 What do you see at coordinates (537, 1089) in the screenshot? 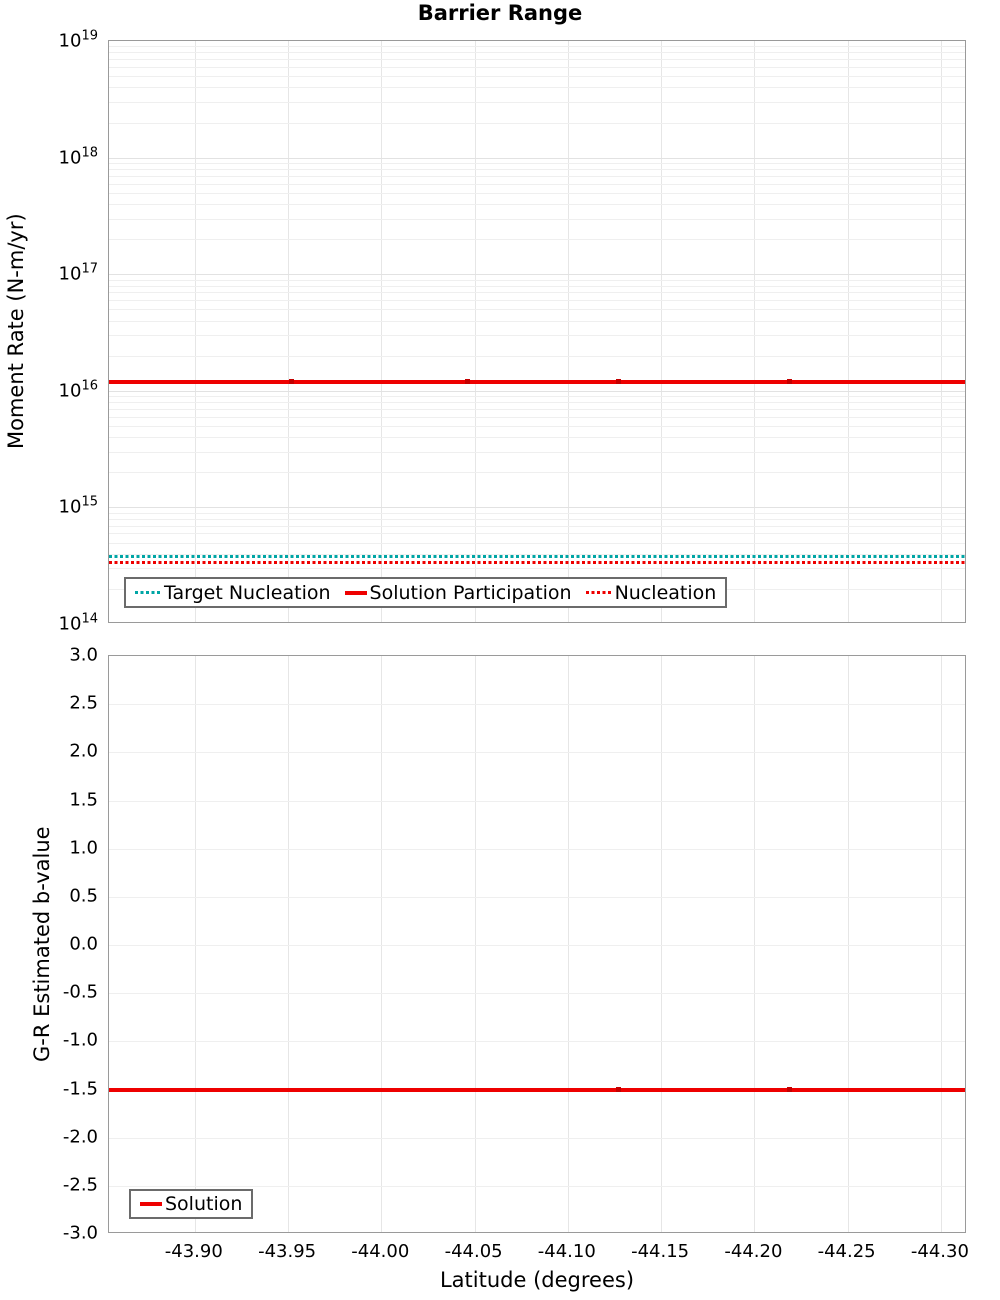
I see `series-line-solution` at bounding box center [537, 1089].